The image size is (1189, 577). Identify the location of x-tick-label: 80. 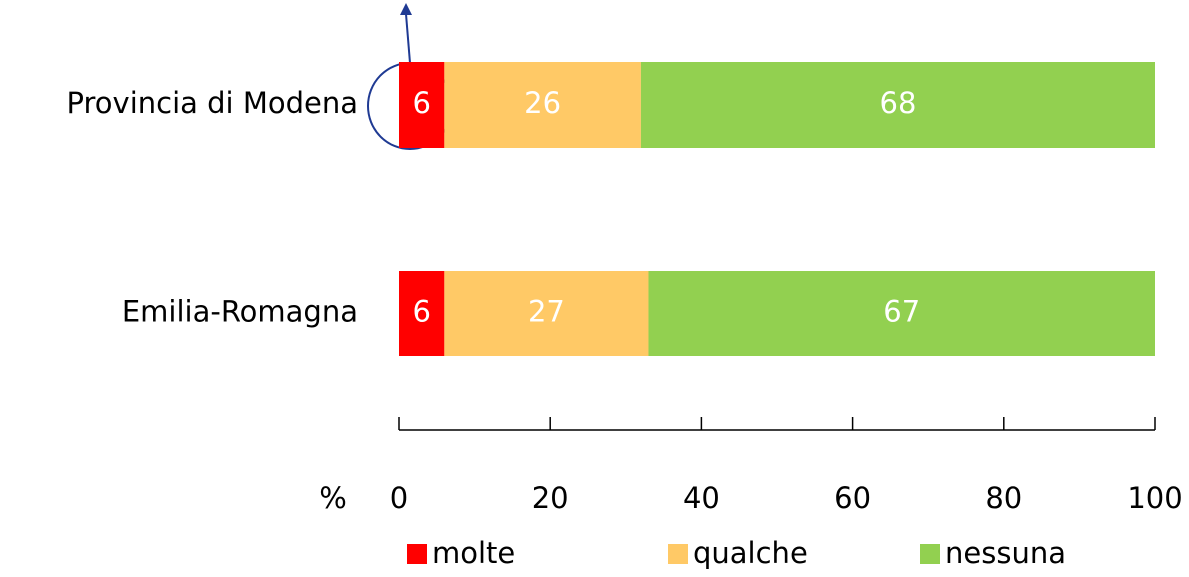
(1003, 498).